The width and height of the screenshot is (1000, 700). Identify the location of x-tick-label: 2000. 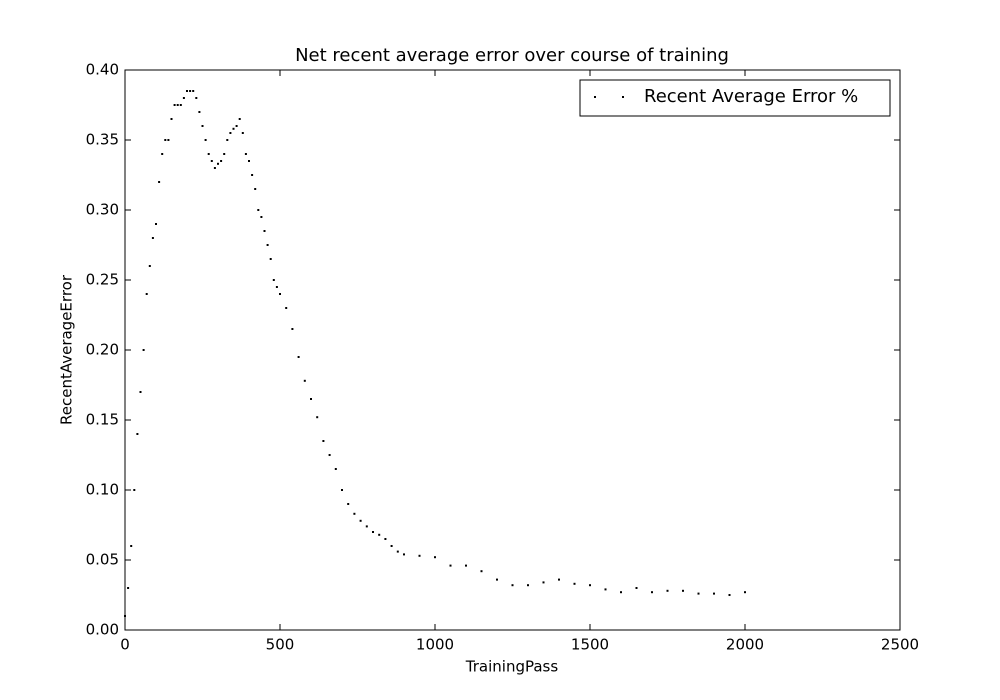
(745, 645).